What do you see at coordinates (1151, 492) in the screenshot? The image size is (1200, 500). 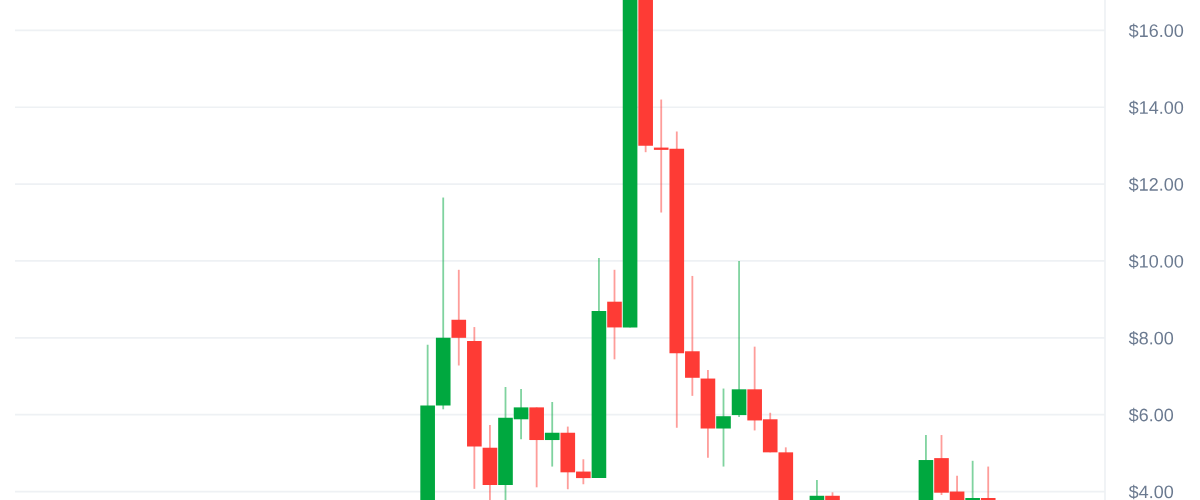 I see `y-tick-label: $4.00` at bounding box center [1151, 492].